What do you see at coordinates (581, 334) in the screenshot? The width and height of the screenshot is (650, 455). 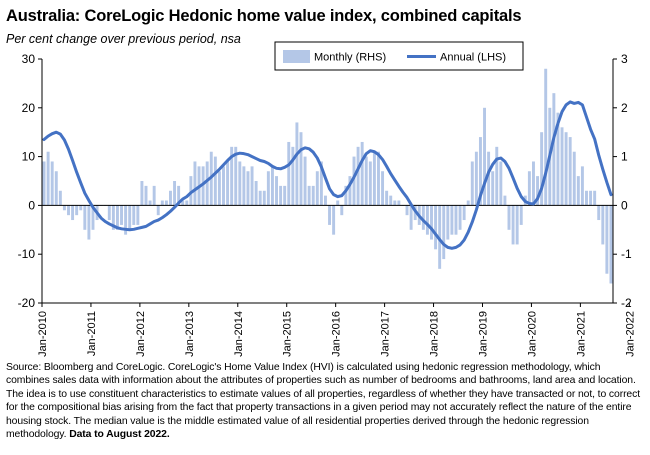 I see `x-tick-label: Jan-2021` at bounding box center [581, 334].